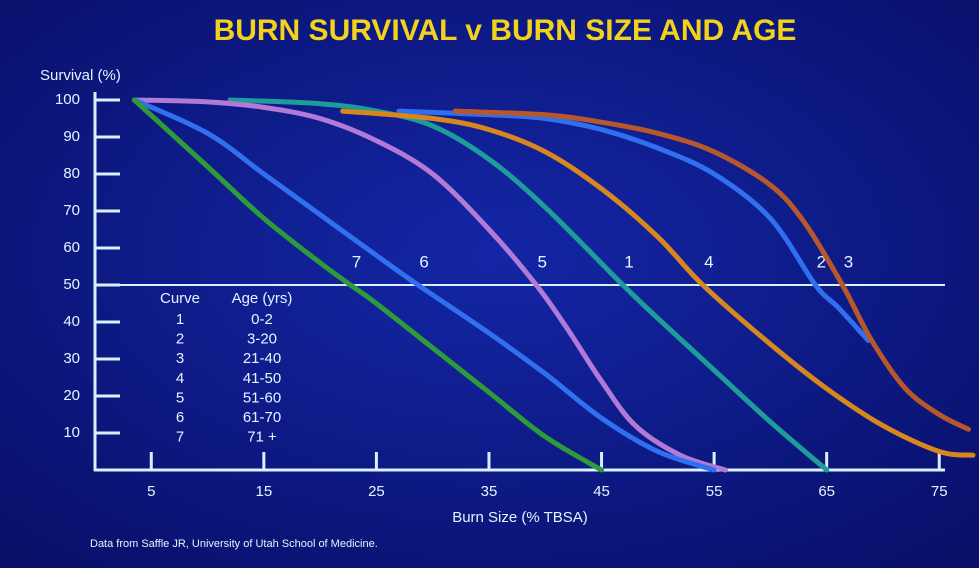  I want to click on legend-age: 61-70, so click(262, 417).